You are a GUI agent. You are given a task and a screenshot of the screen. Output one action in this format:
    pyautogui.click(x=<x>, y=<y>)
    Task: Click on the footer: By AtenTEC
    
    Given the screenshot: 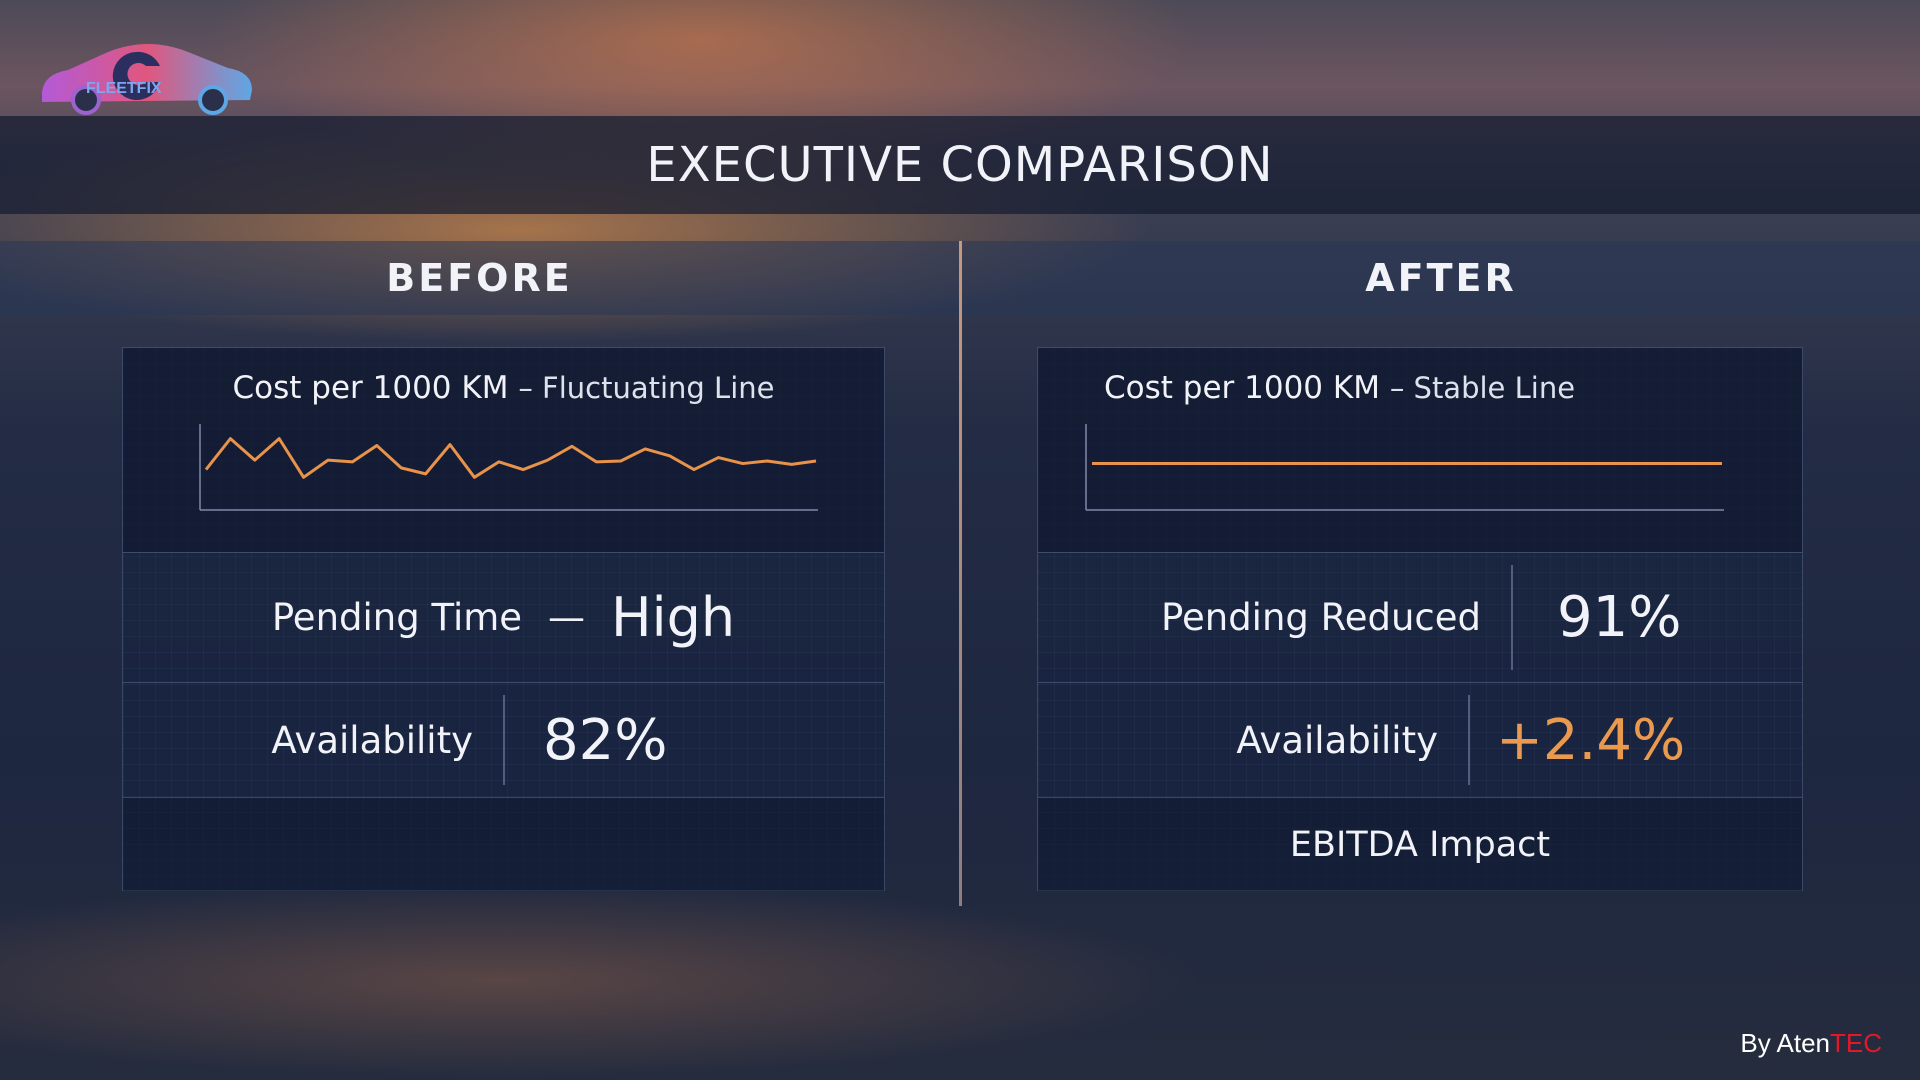 What is the action you would take?
    pyautogui.click(x=1811, y=1043)
    